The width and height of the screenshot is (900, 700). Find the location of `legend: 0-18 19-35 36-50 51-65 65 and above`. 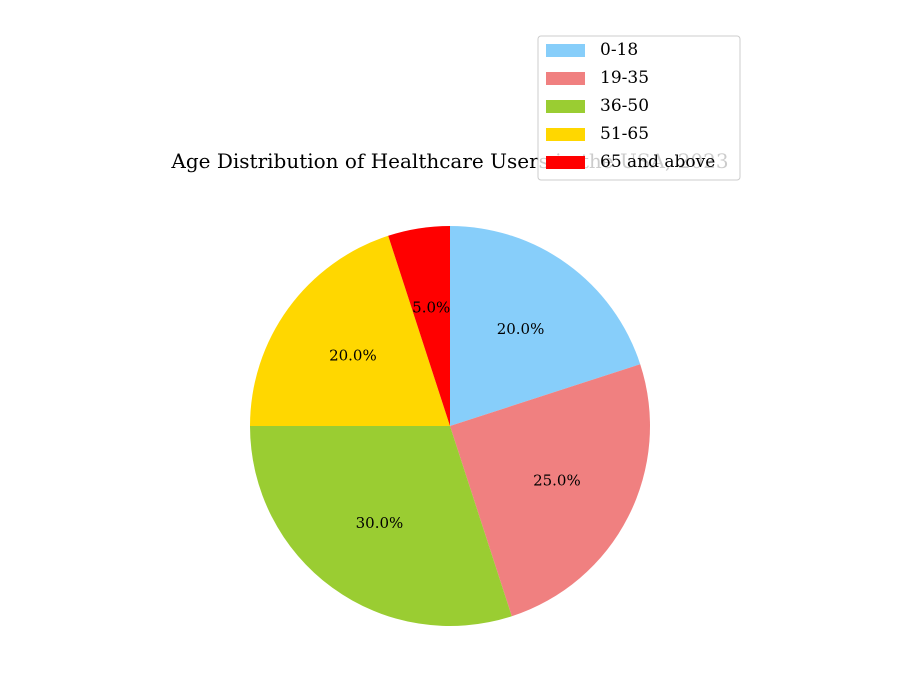

legend: 0-18 19-35 36-50 51-65 65 and above is located at coordinates (639, 108).